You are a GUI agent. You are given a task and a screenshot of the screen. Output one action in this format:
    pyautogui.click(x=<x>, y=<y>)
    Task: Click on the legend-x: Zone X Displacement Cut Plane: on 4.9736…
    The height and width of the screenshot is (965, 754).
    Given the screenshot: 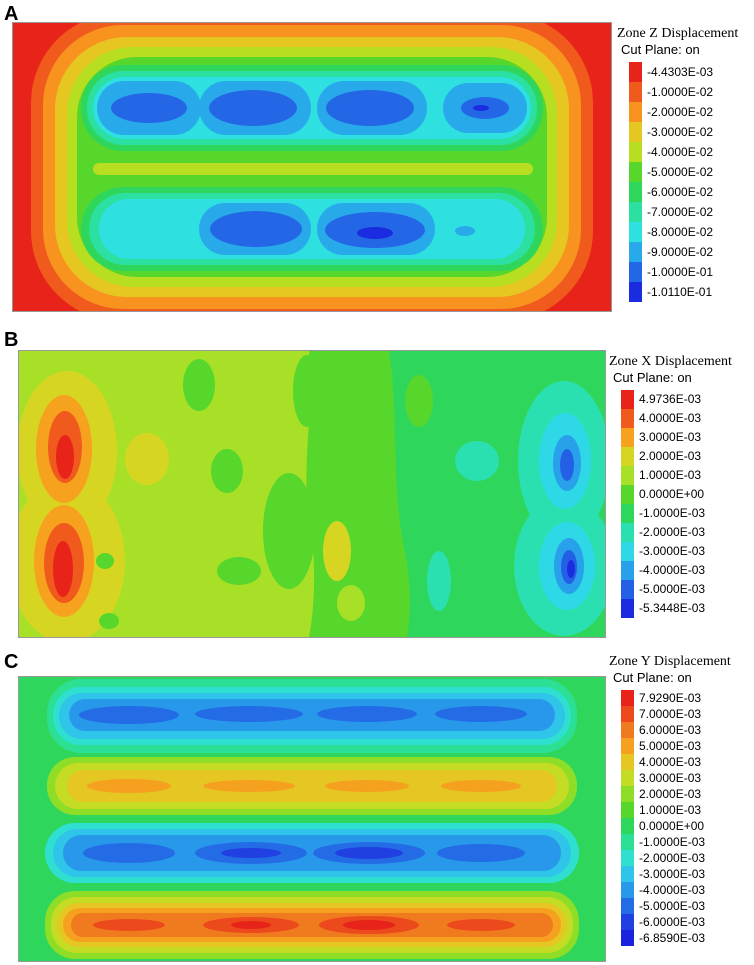 What is the action you would take?
    pyautogui.click(x=670, y=486)
    